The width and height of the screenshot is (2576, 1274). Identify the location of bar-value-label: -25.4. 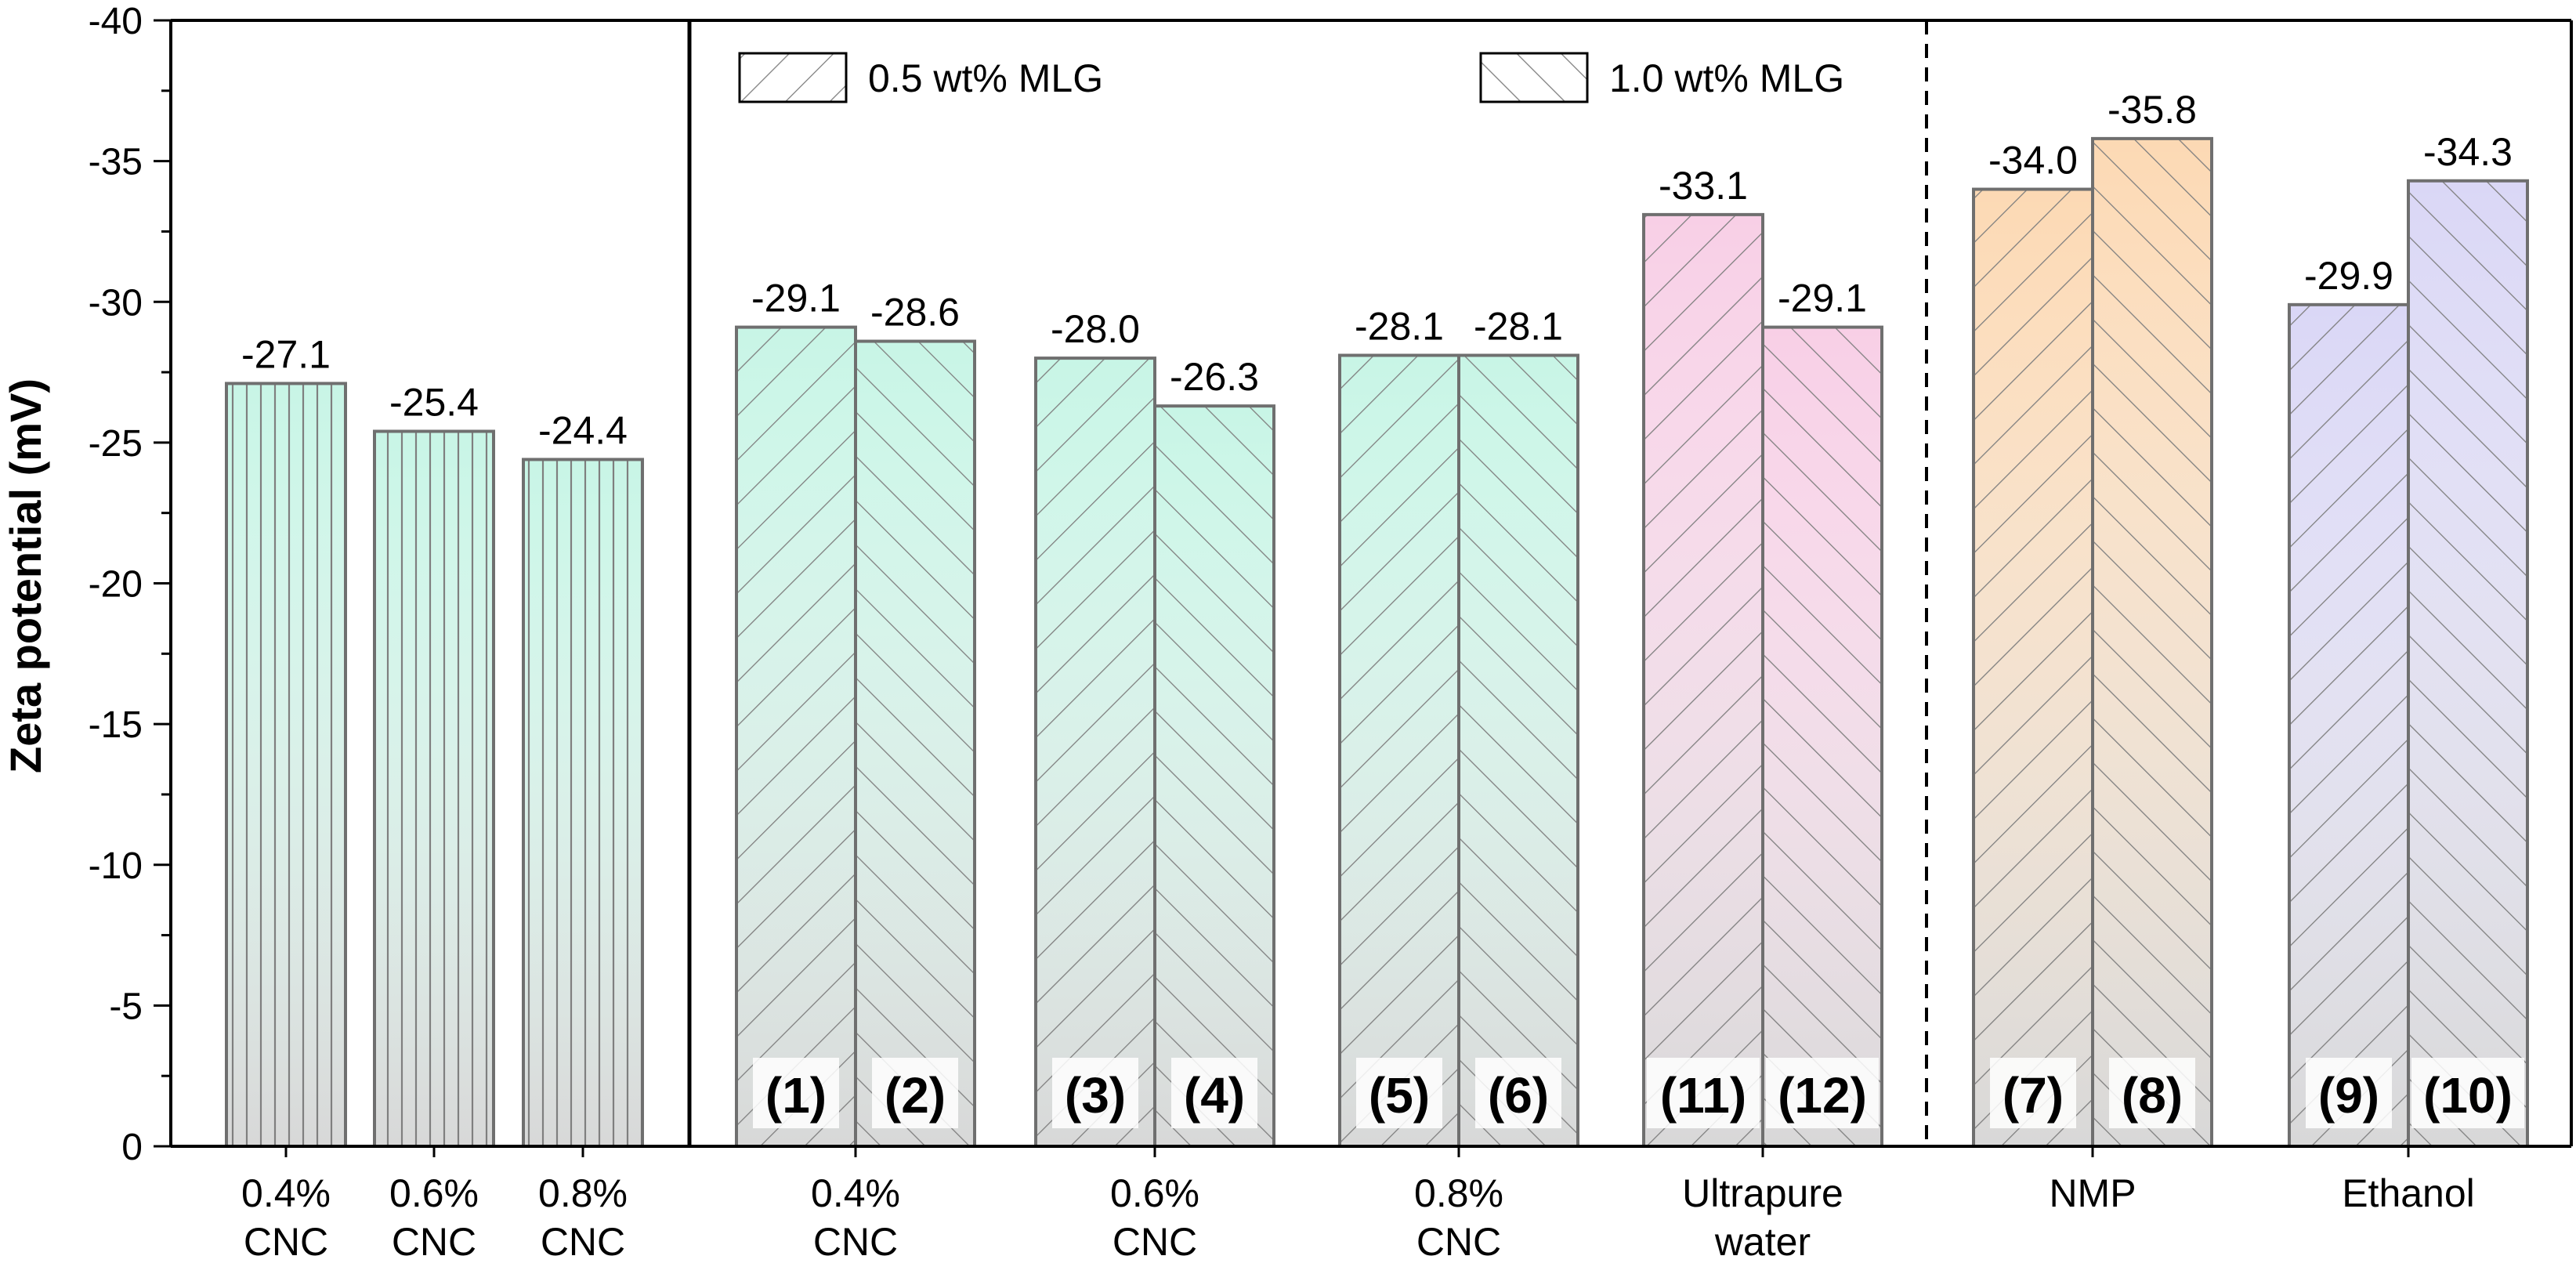
(434, 403).